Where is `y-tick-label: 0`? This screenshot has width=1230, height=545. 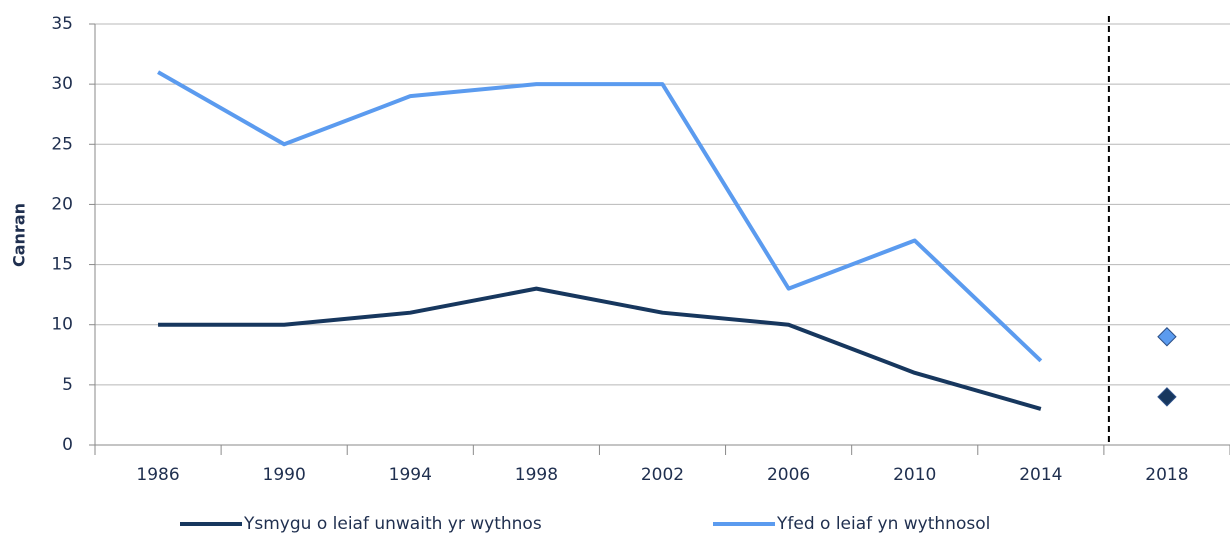
y-tick-label: 0 is located at coordinates (67, 445).